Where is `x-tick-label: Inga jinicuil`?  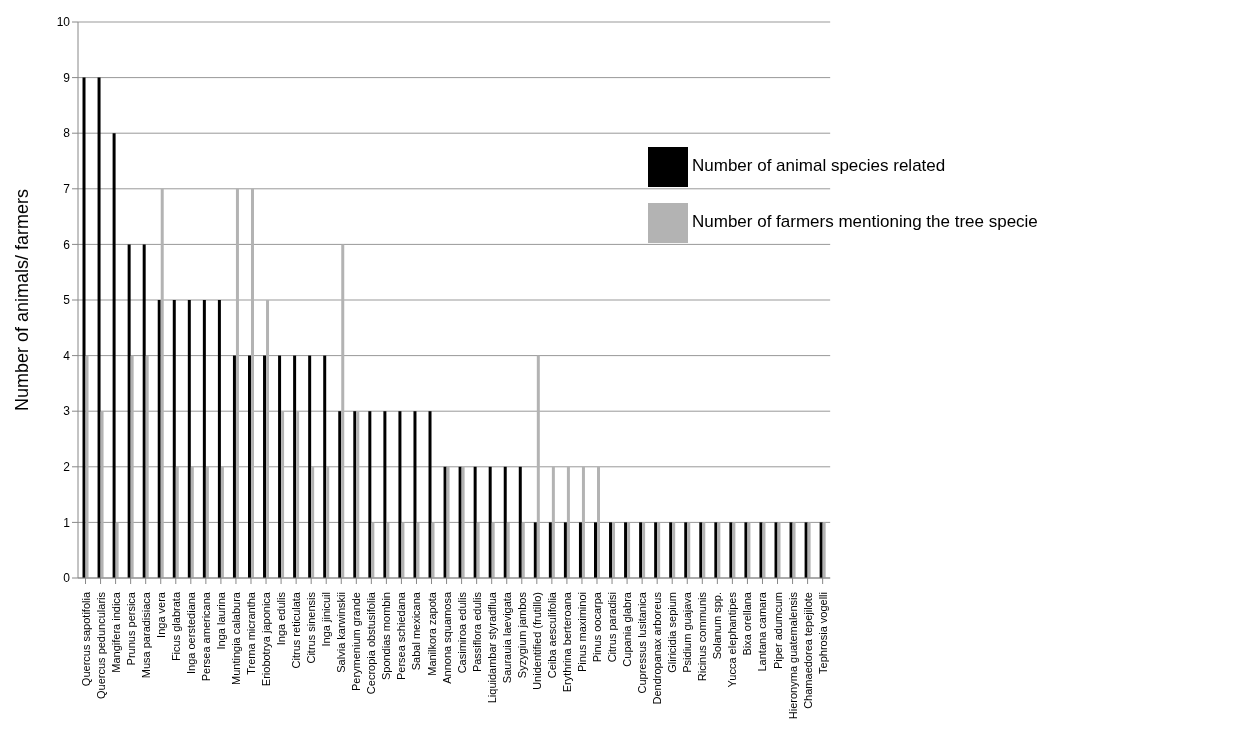 x-tick-label: Inga jinicuil is located at coordinates (326, 619).